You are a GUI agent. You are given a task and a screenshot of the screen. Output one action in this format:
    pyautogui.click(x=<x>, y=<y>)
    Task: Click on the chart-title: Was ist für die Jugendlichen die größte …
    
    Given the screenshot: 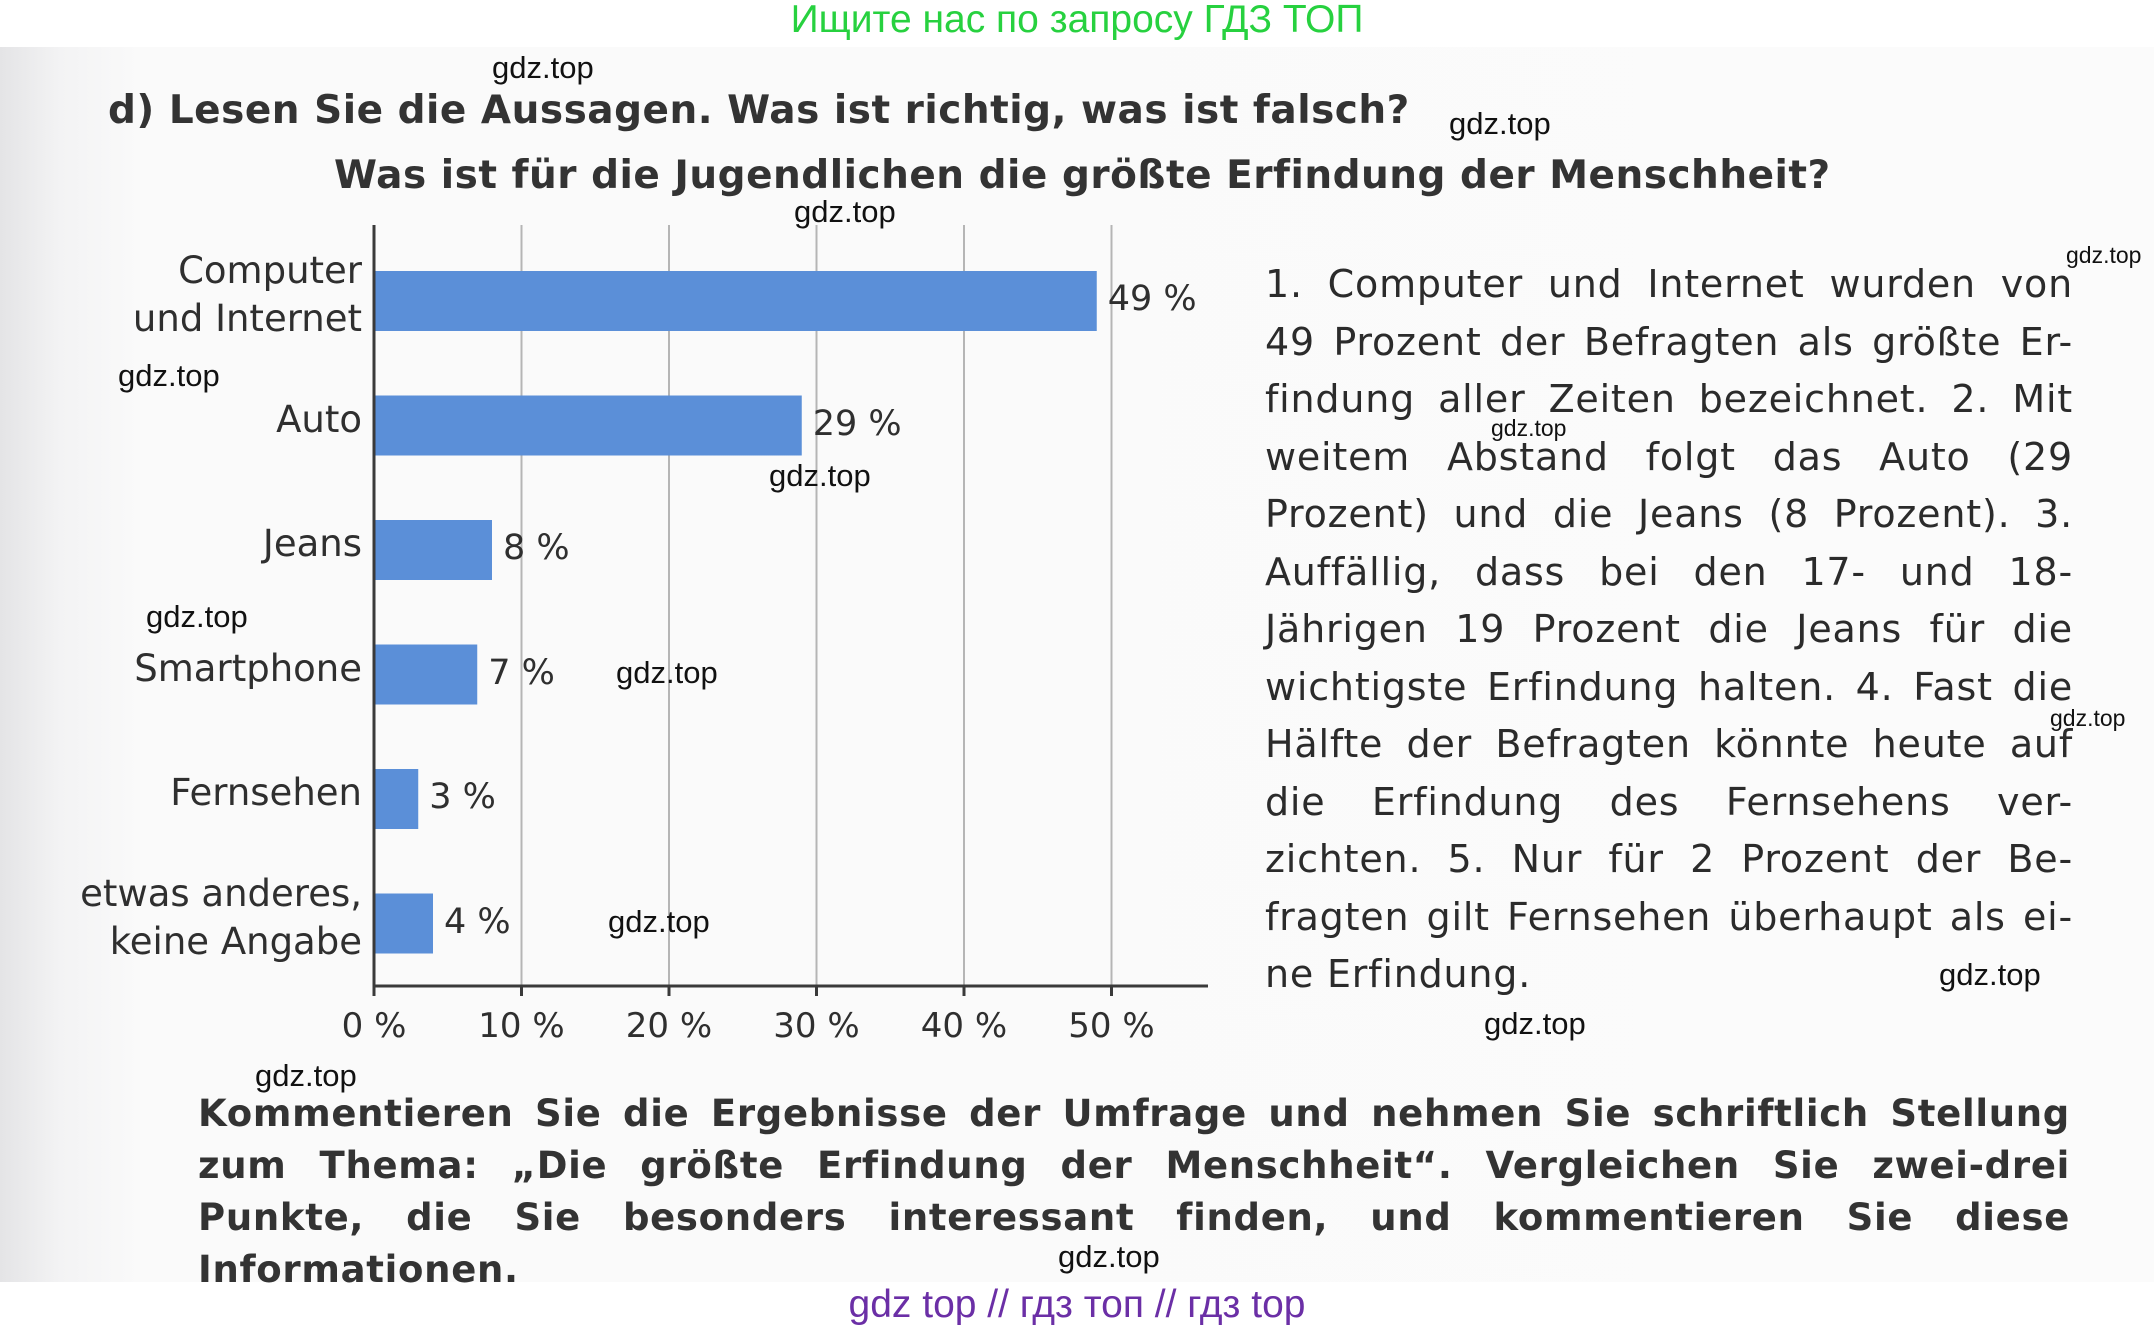 What is the action you would take?
    pyautogui.click(x=1082, y=175)
    